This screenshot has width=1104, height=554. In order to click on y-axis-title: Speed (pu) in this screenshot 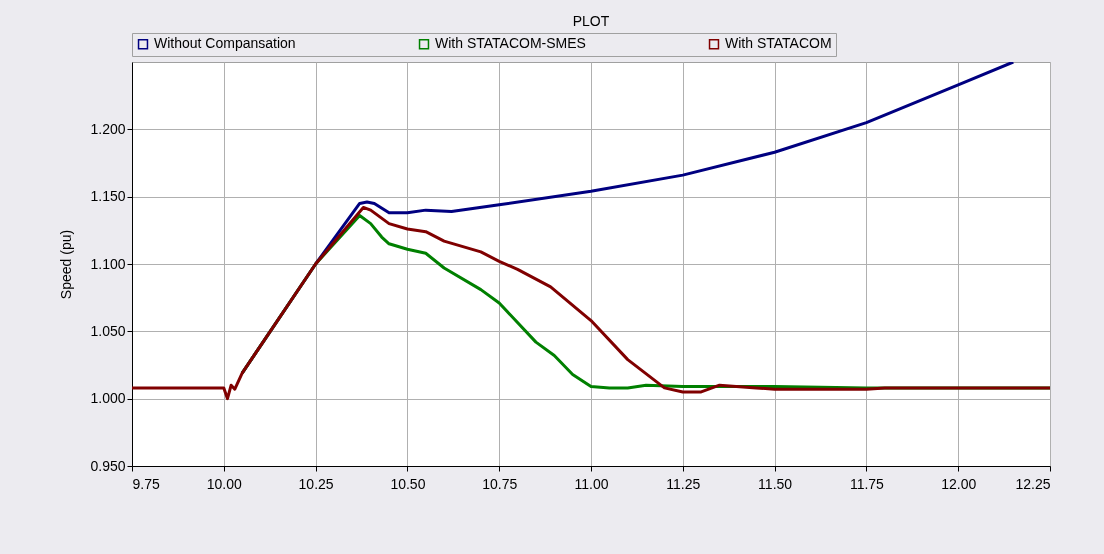, I will do `click(66, 264)`.